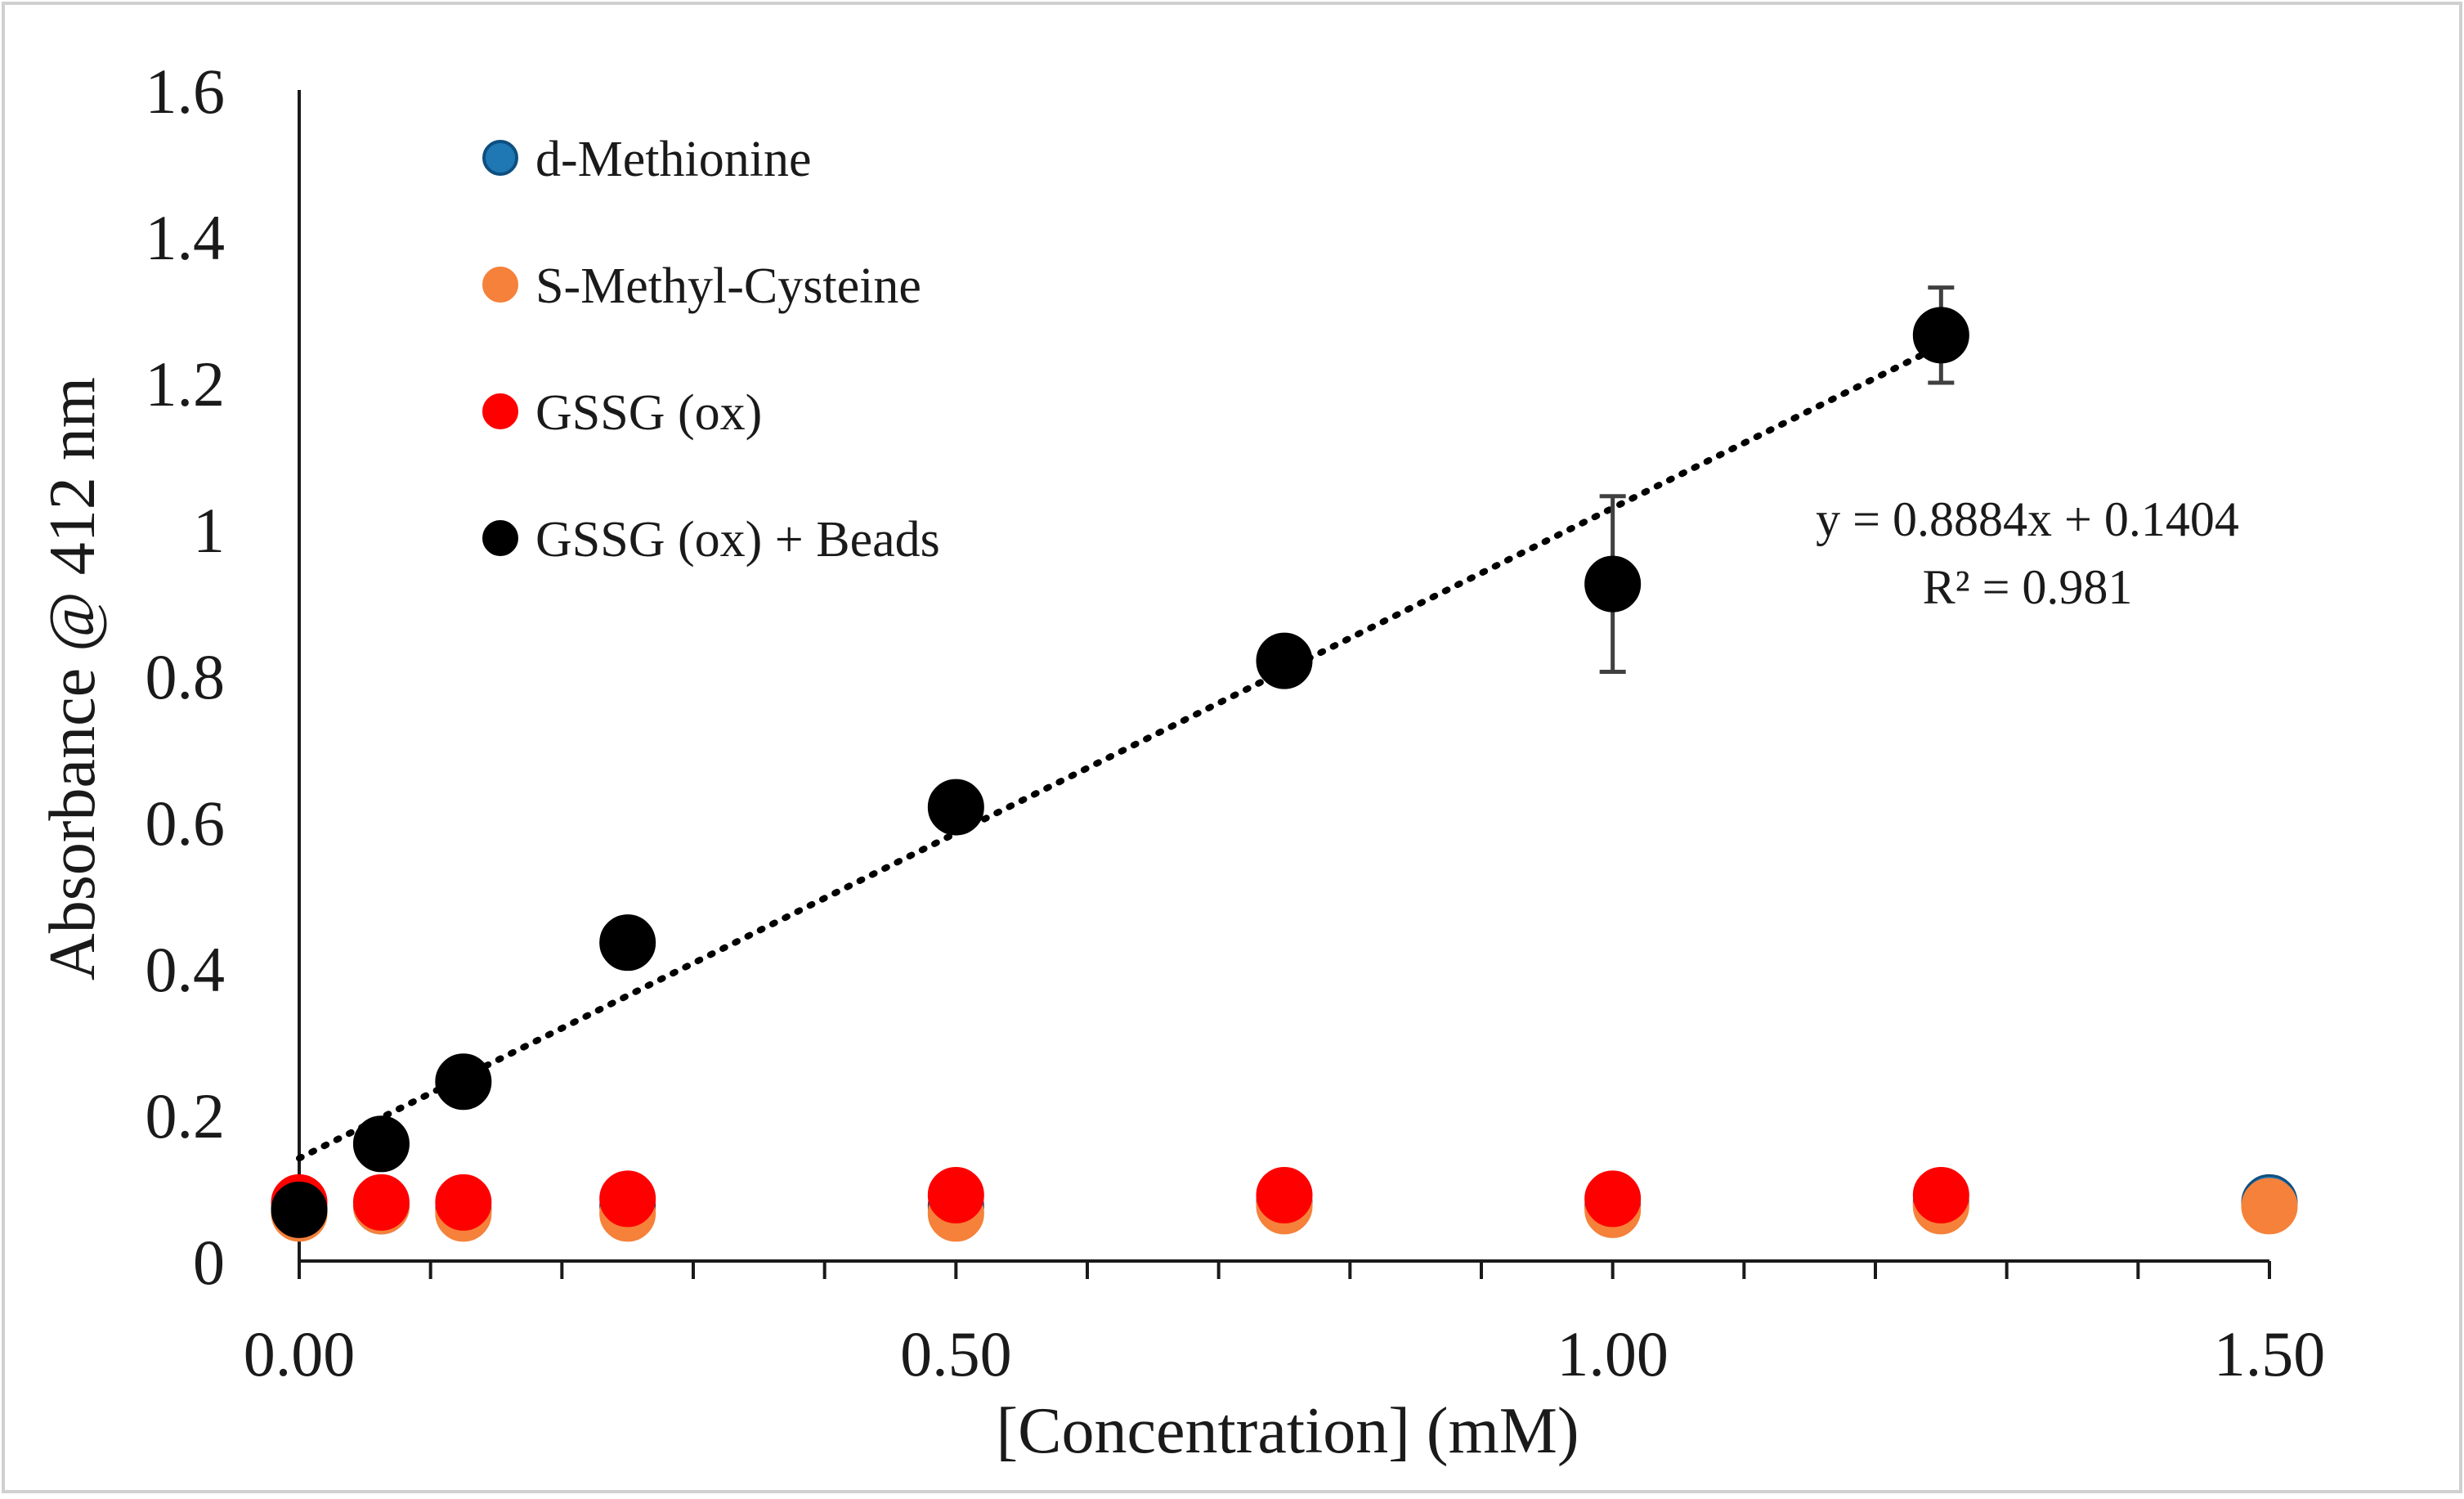 The width and height of the screenshot is (2464, 1499). What do you see at coordinates (300, 1353) in the screenshot?
I see `x-tick-label: 0.00` at bounding box center [300, 1353].